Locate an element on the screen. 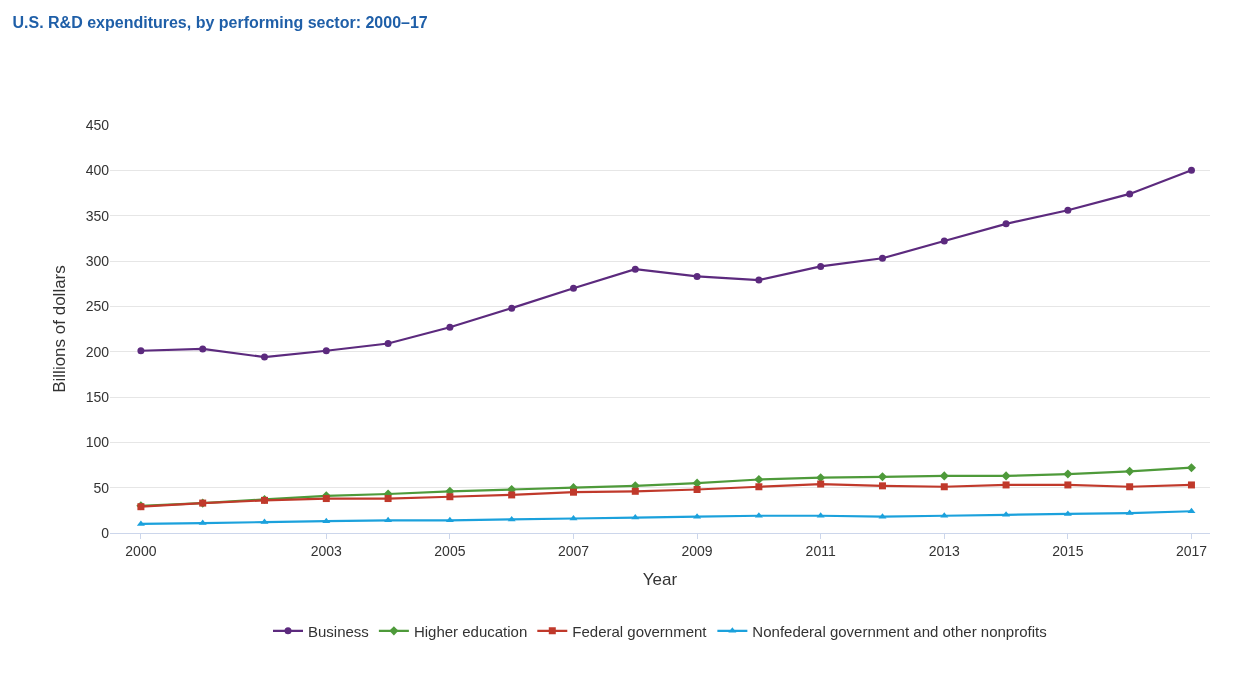 This screenshot has height=673, width=1250. legend-label: Higher education is located at coordinates (470, 631).